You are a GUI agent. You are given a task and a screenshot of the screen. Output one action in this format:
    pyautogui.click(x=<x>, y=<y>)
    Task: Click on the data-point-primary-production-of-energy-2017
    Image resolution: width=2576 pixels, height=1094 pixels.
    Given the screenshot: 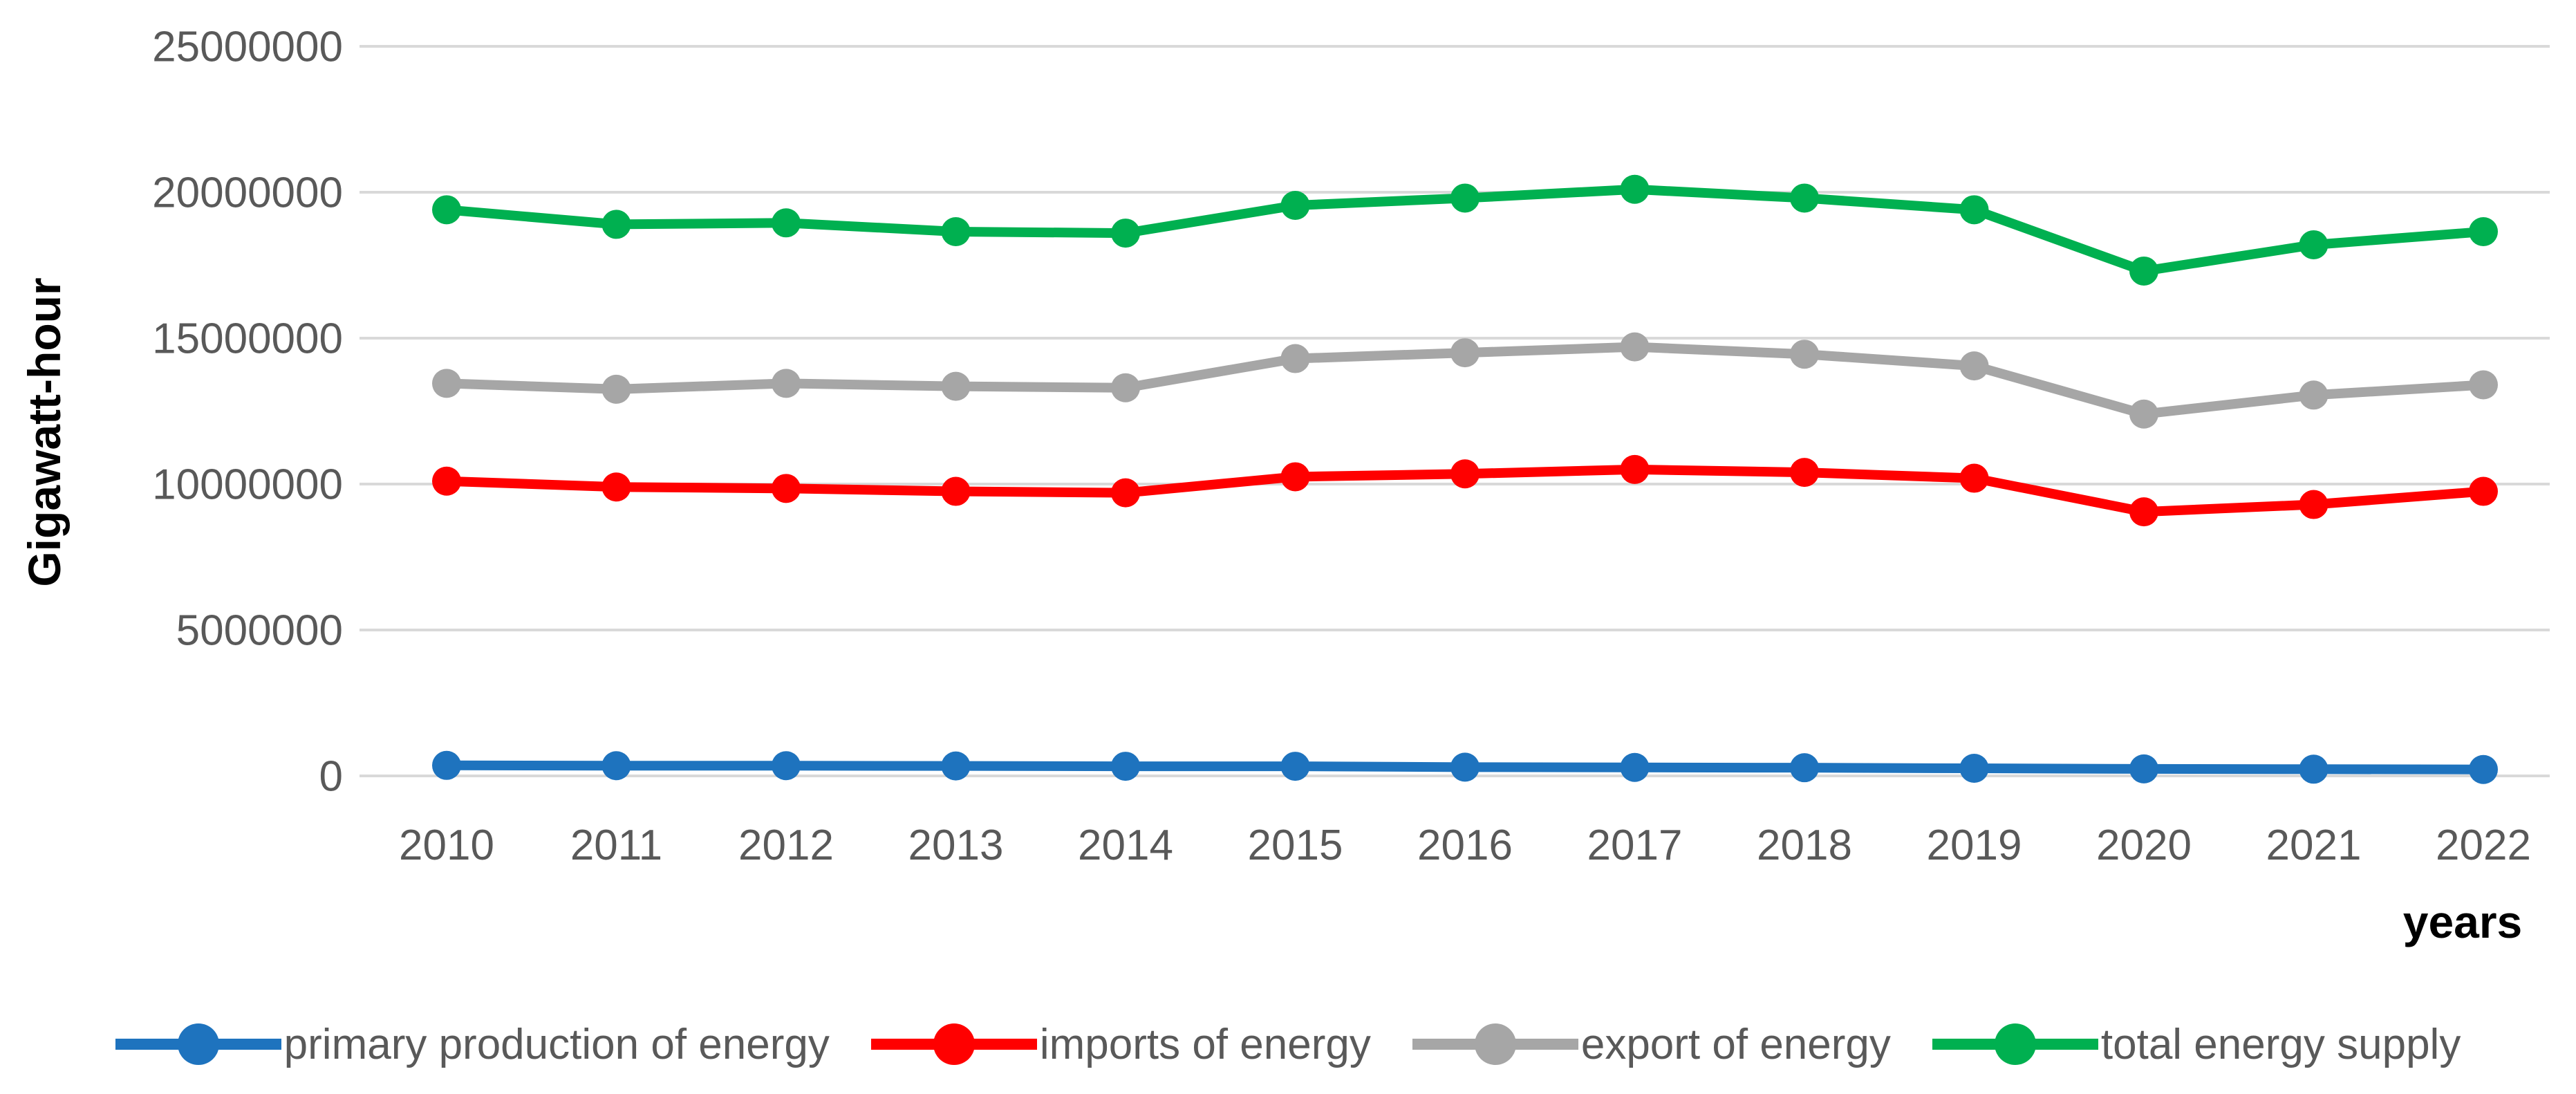 What is the action you would take?
    pyautogui.click(x=1635, y=767)
    